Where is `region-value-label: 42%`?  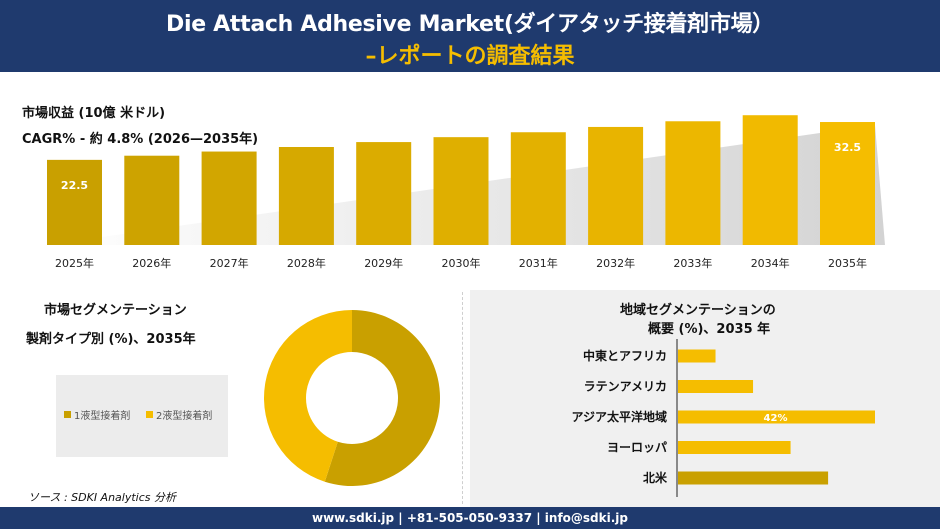
region-value-label: 42% is located at coordinates (776, 418).